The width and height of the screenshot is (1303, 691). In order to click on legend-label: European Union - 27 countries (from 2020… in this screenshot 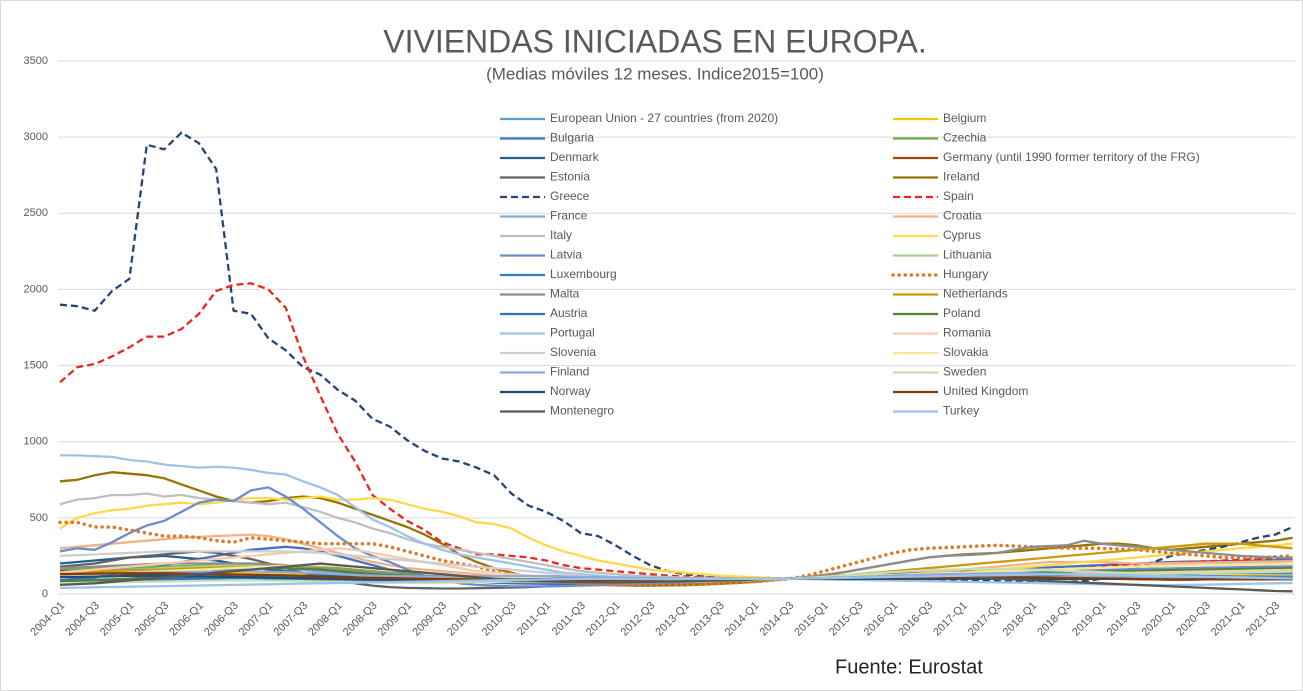, I will do `click(664, 118)`.